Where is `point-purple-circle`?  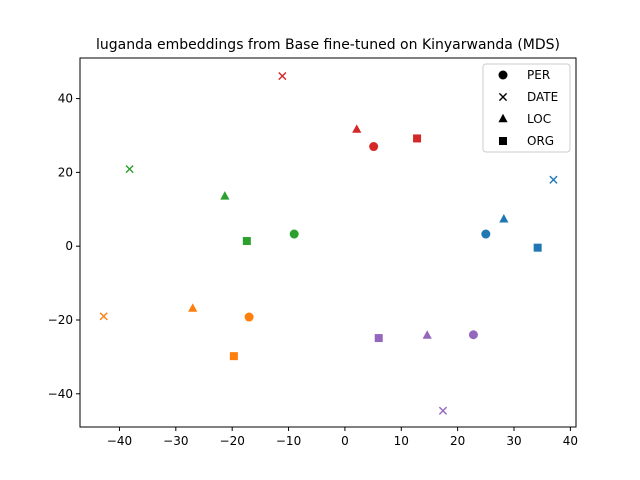 point-purple-circle is located at coordinates (473, 335).